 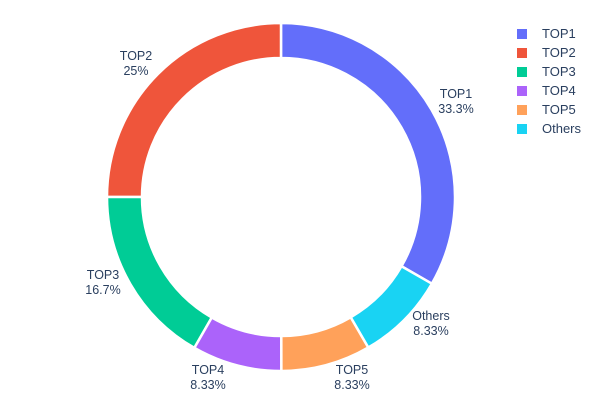 I want to click on legend-swatch-others, so click(x=522, y=128).